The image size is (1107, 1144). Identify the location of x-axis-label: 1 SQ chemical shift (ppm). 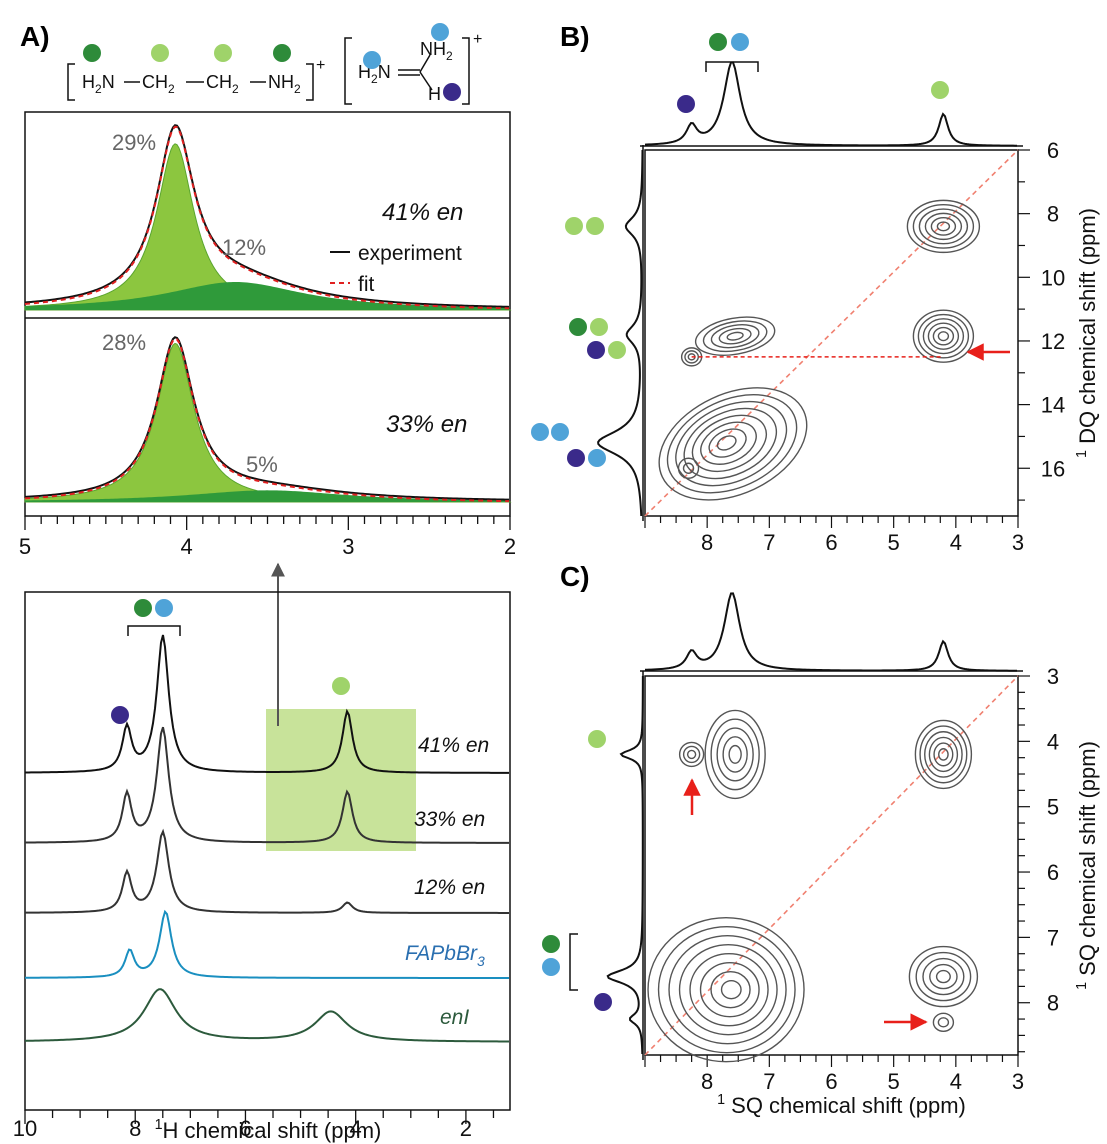
(841, 1105).